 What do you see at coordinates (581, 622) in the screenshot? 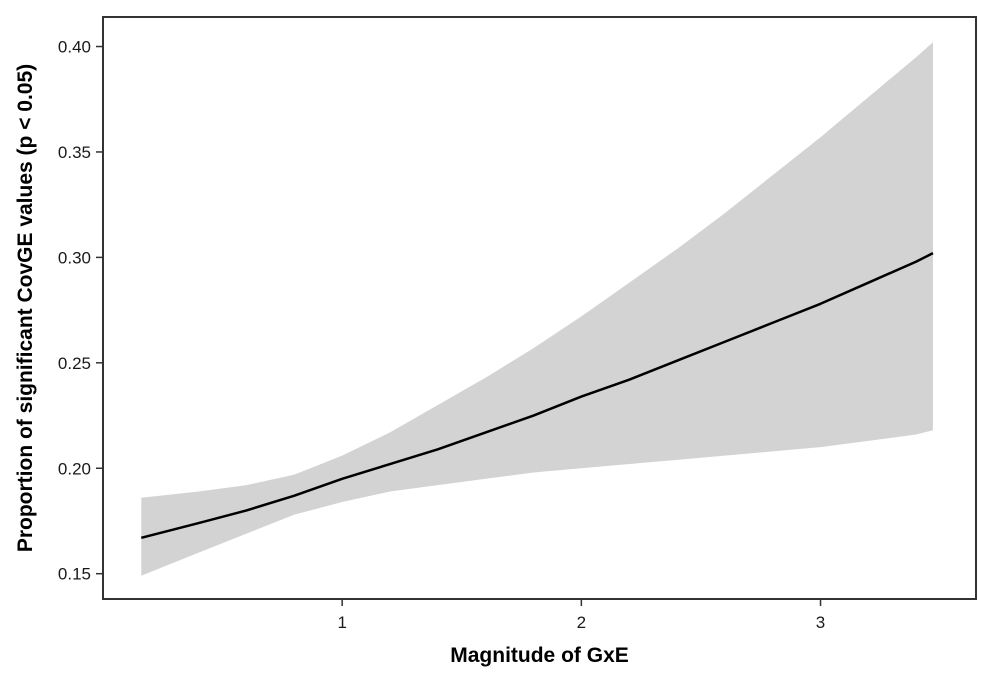
I see `x-tick-label: 2` at bounding box center [581, 622].